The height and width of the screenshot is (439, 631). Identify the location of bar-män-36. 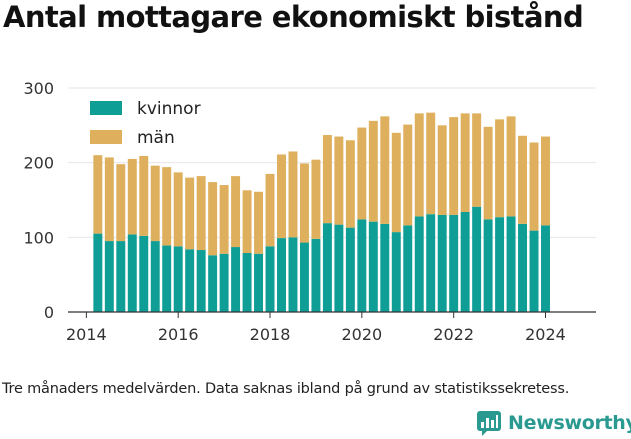
(511, 166).